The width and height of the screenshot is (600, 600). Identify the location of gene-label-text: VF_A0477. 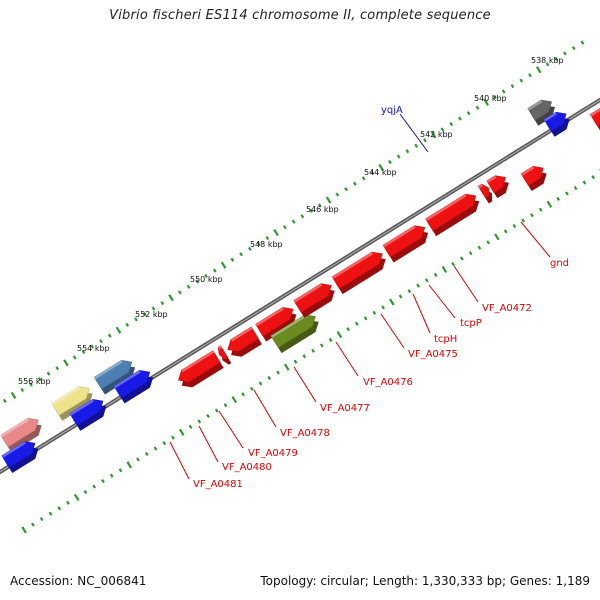
(345, 408).